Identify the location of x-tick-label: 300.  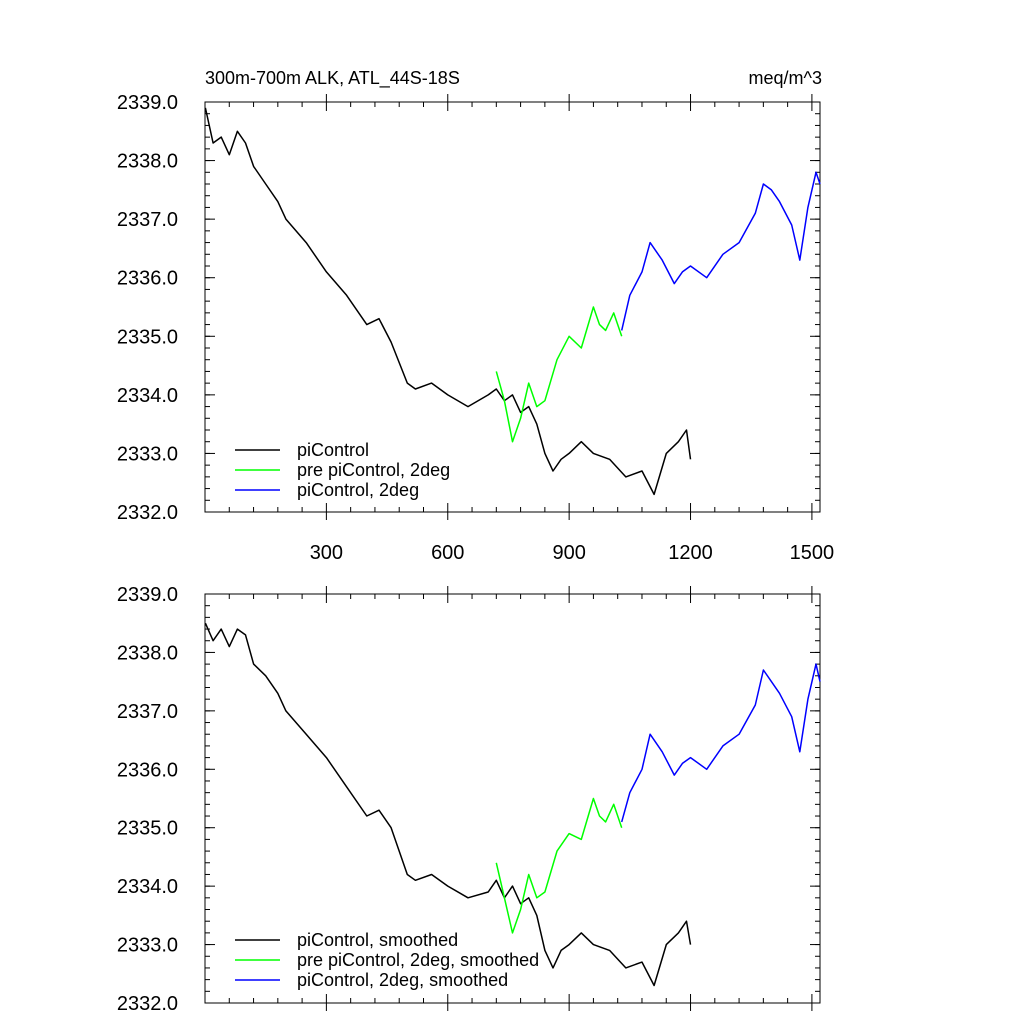
(326, 553).